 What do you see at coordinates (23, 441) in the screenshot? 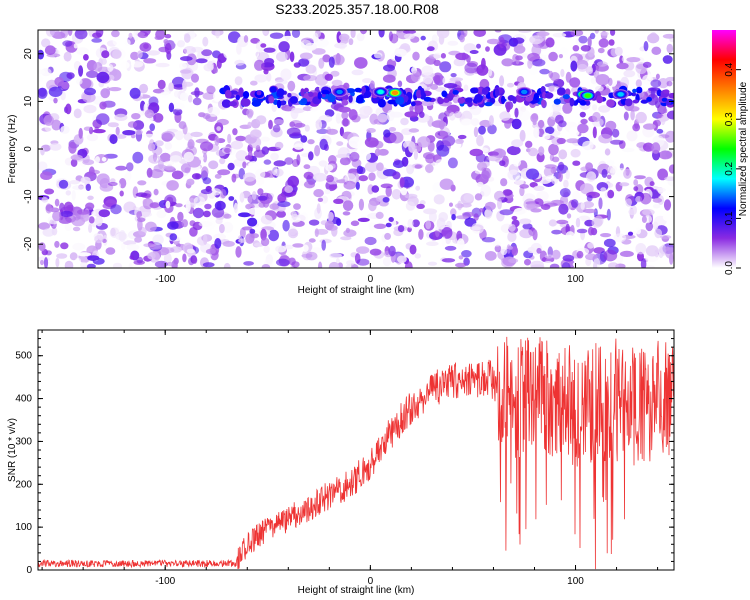
I see `snr-y-tick-label: 300` at bounding box center [23, 441].